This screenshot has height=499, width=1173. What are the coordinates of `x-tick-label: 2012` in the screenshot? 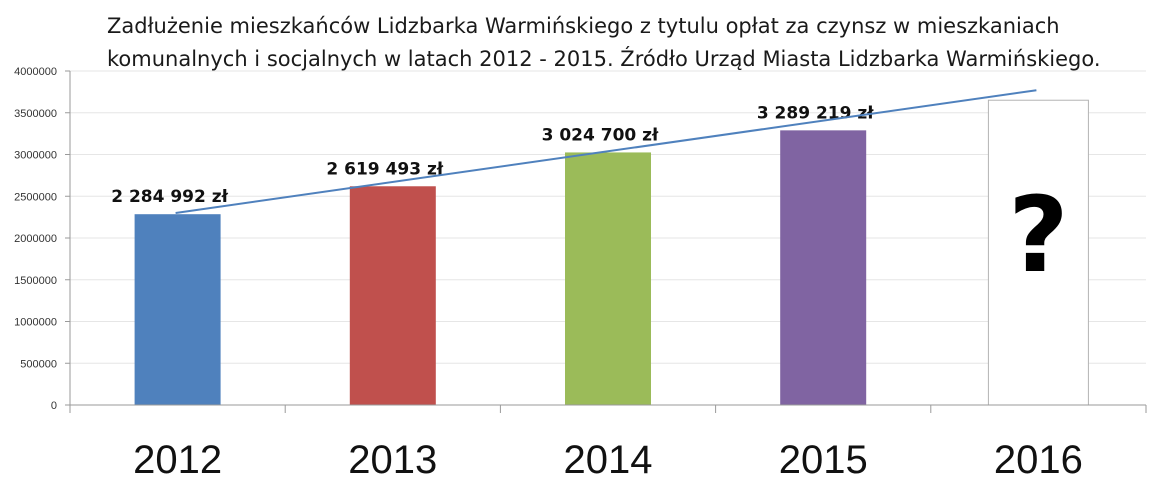 It's located at (177, 460).